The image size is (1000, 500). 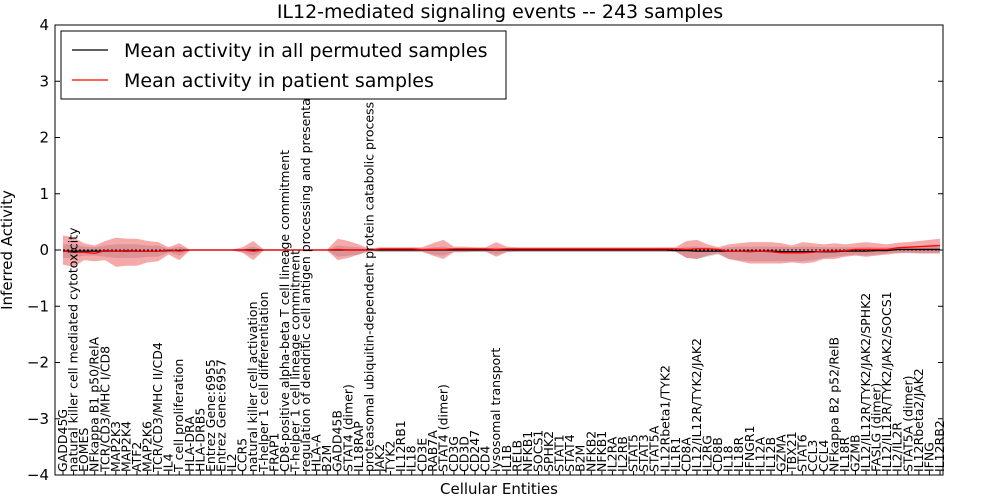 What do you see at coordinates (833, 404) in the screenshot?
I see `x-tick-label: NFkappa B2 p52/RelB` at bounding box center [833, 404].